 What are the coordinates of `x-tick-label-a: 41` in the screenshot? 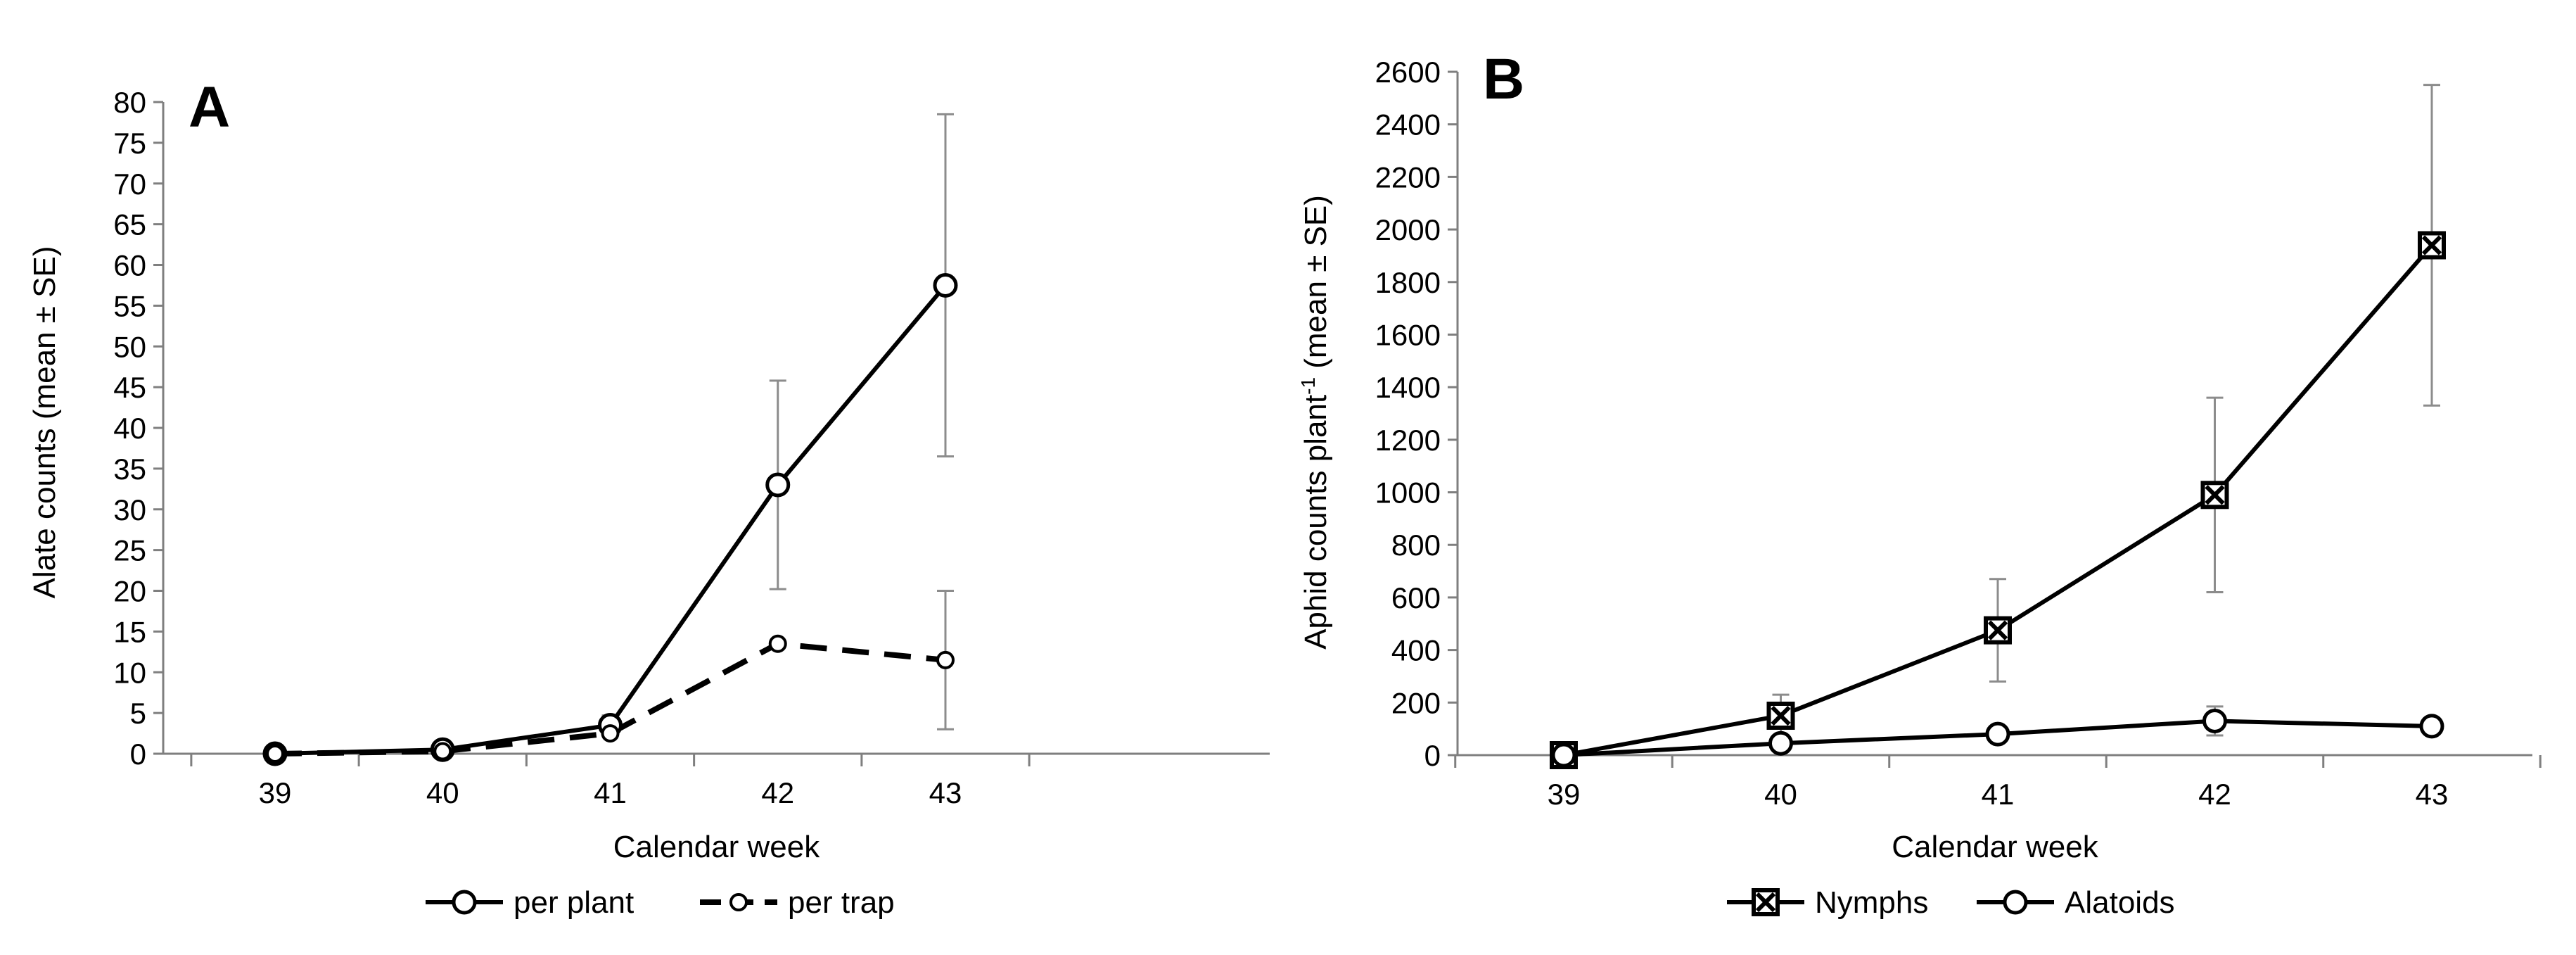 It's located at (610, 792).